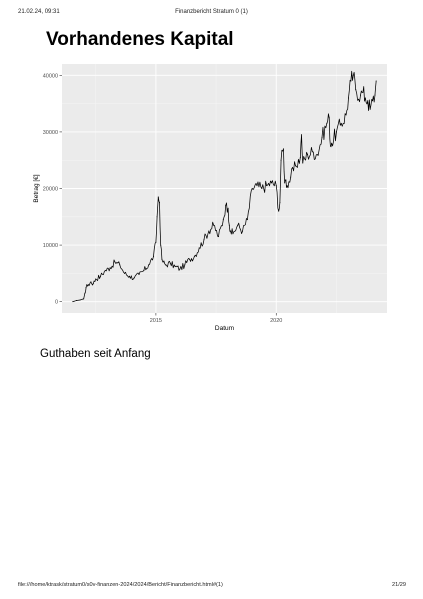 The image size is (423, 599). What do you see at coordinates (50, 190) in the screenshot?
I see `y-tick-label: 20000` at bounding box center [50, 190].